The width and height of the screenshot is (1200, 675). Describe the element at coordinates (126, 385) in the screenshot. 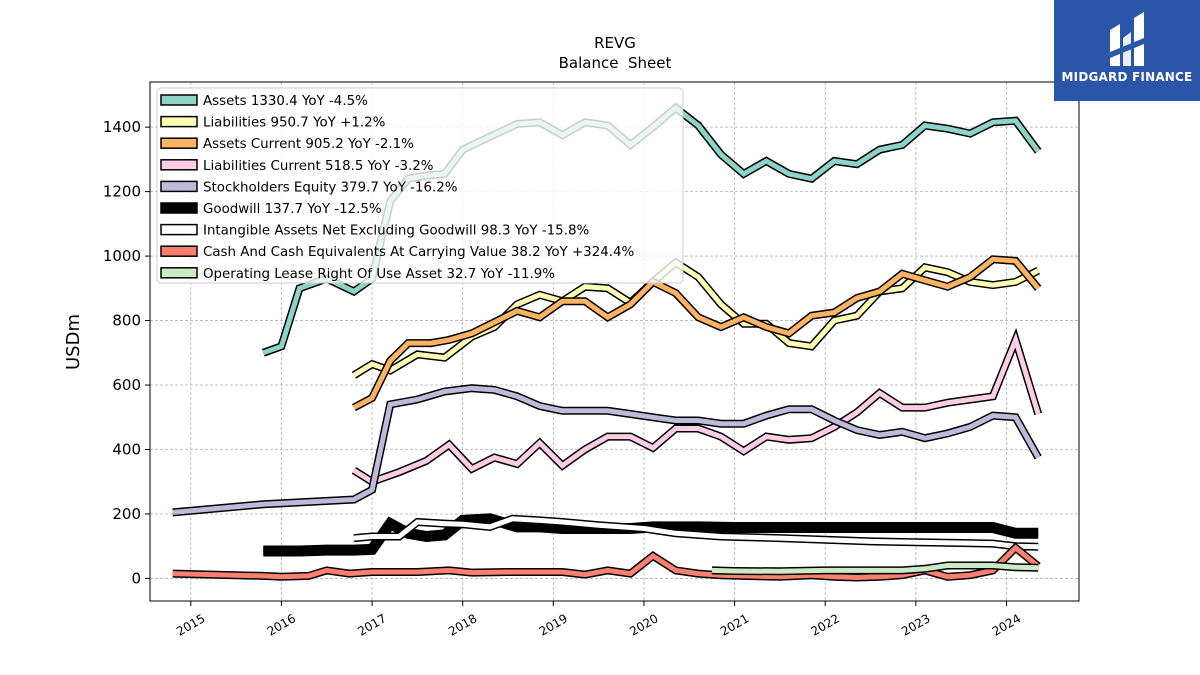

I see `y-tick-label: 600` at that location.